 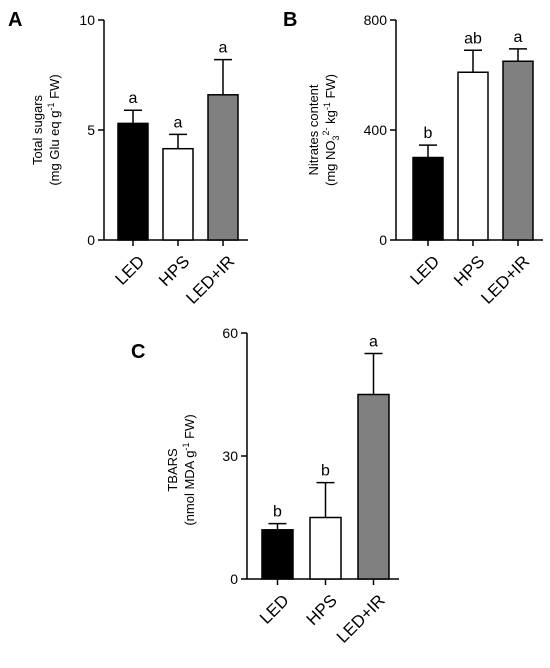 What do you see at coordinates (518, 37) in the screenshot?
I see `significance-label-b: a` at bounding box center [518, 37].